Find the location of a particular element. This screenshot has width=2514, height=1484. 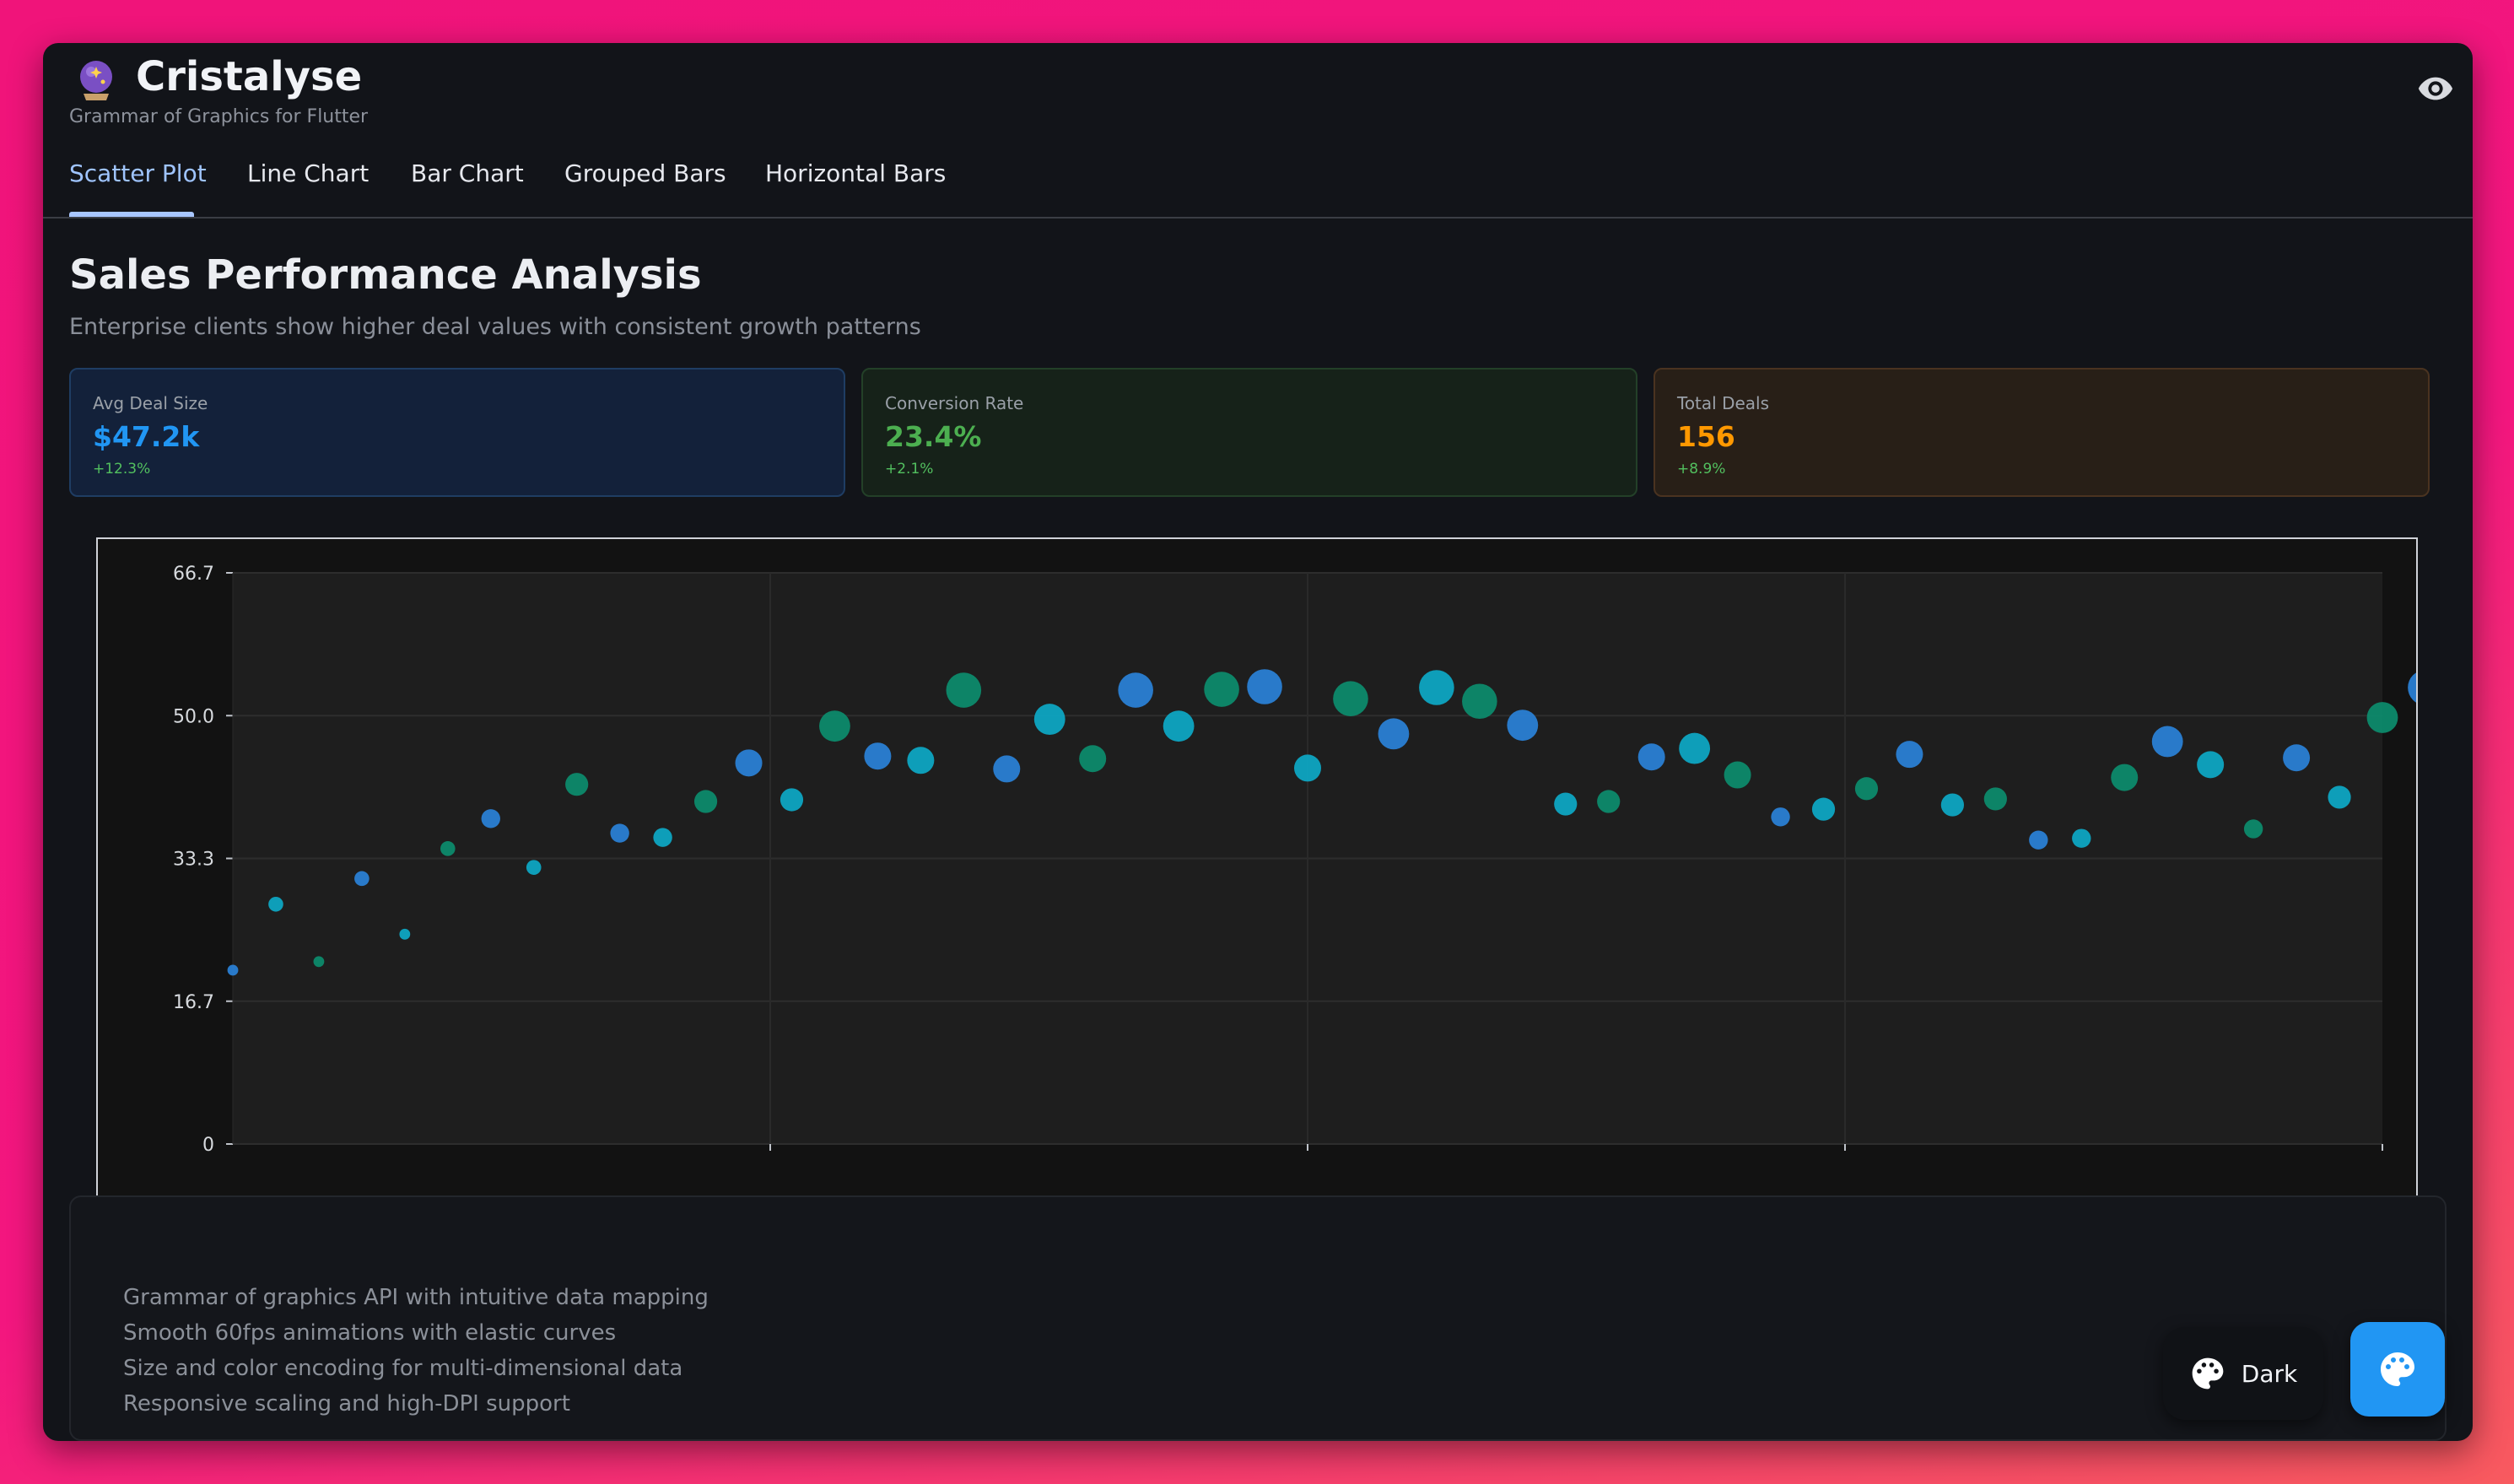

stat-change: +12.3% is located at coordinates (122, 469).